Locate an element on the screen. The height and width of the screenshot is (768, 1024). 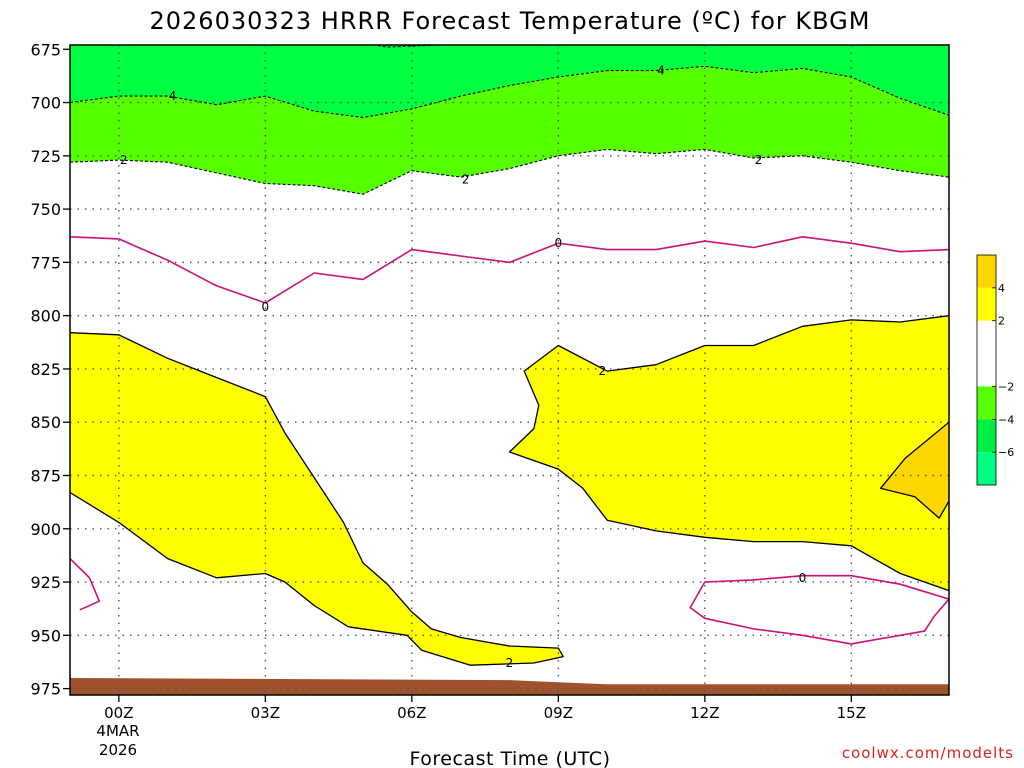
y-tick-label-700: 700 is located at coordinates (45, 103).